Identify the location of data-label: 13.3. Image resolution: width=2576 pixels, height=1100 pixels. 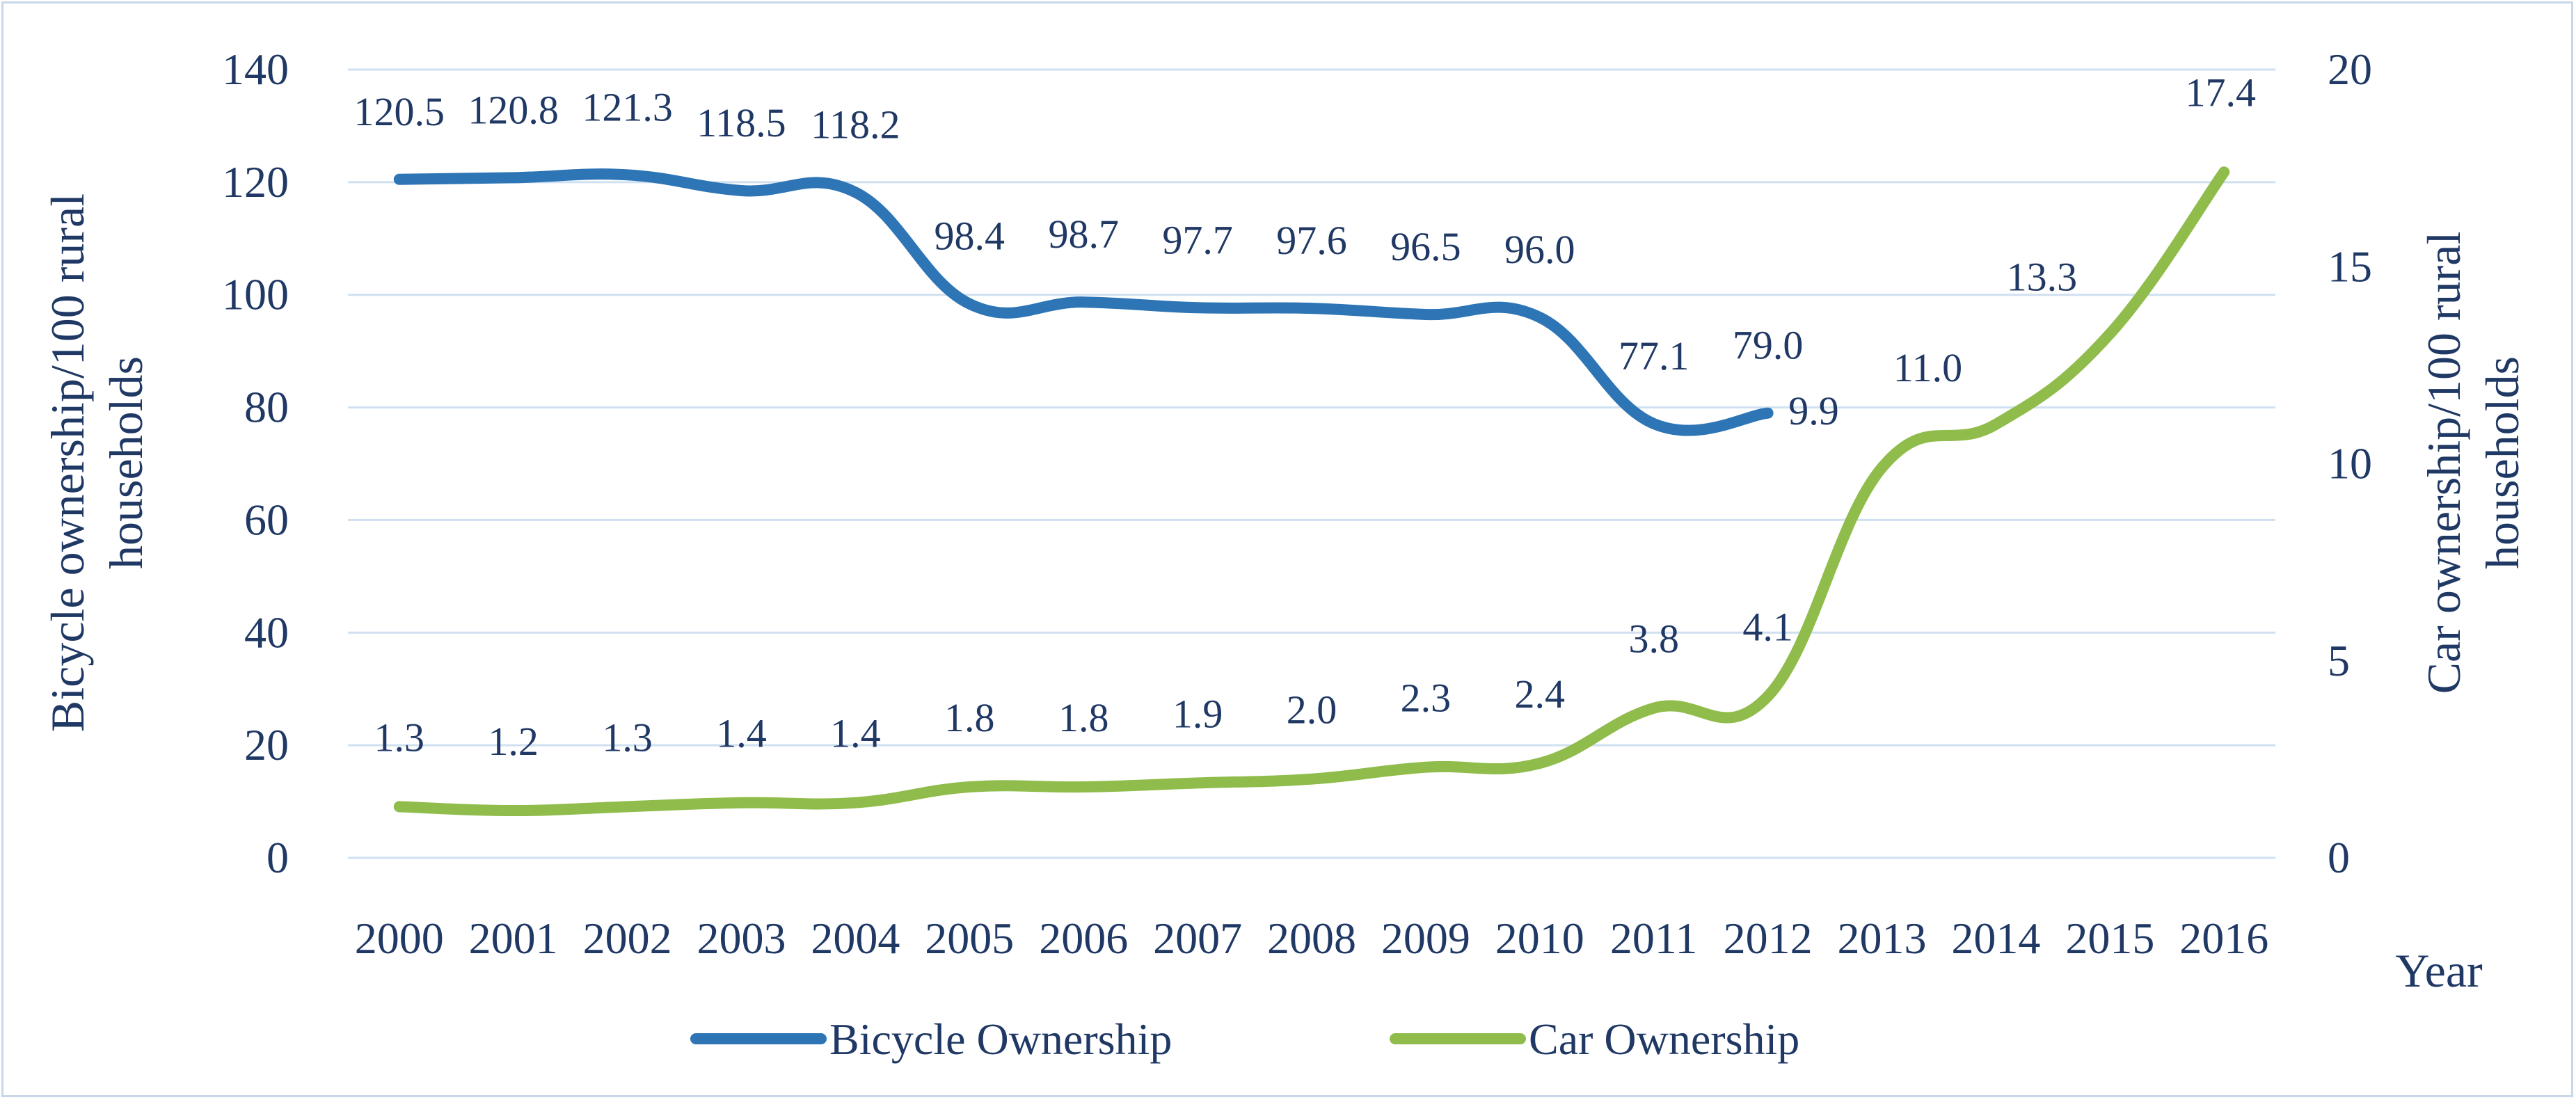
(2042, 277).